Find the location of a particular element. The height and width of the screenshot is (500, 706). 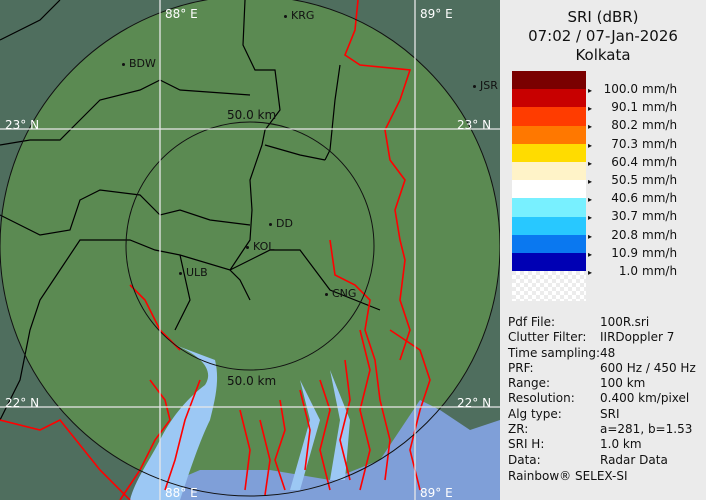

info-key: Time sampling: is located at coordinates (554, 352).